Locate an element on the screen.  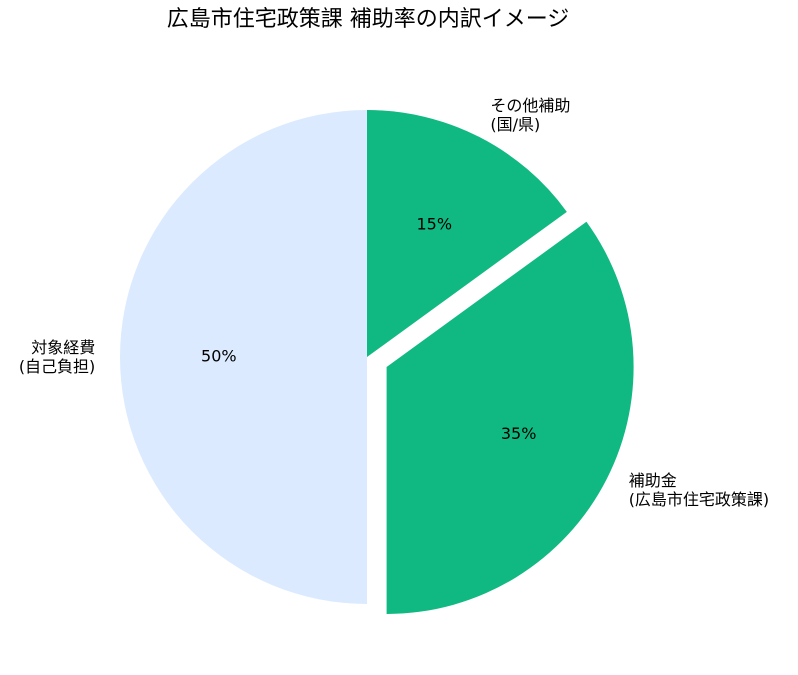
category-label: 補助金 (広島市住宅政策課) is located at coordinates (699, 490).